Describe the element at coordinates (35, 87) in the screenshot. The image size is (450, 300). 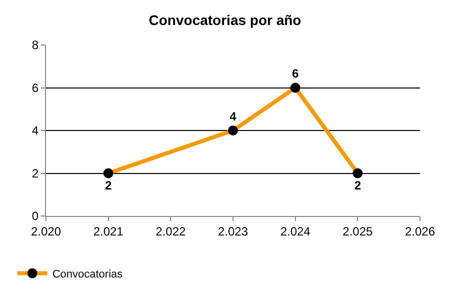
I see `y-tick-label: 6` at that location.